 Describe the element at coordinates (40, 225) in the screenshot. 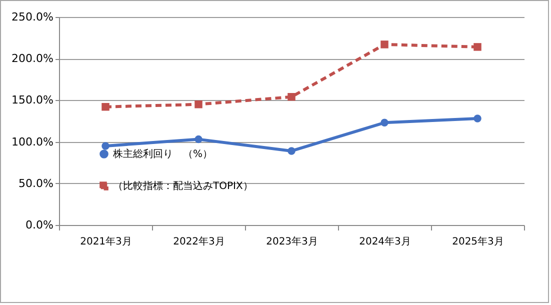

I see `y-tick-label: 0.0%` at that location.